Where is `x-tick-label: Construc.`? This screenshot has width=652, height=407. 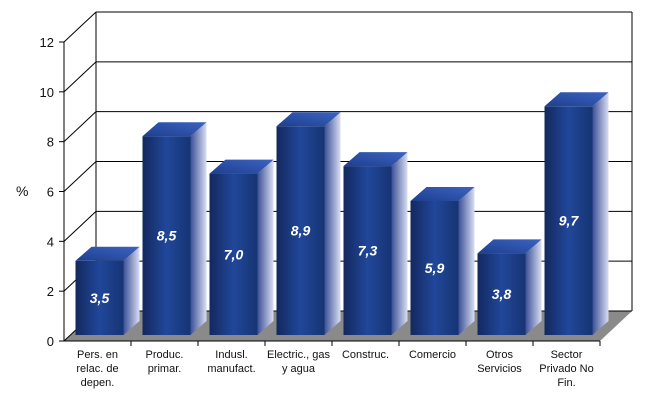
x-tick-label: Construc. is located at coordinates (365, 355).